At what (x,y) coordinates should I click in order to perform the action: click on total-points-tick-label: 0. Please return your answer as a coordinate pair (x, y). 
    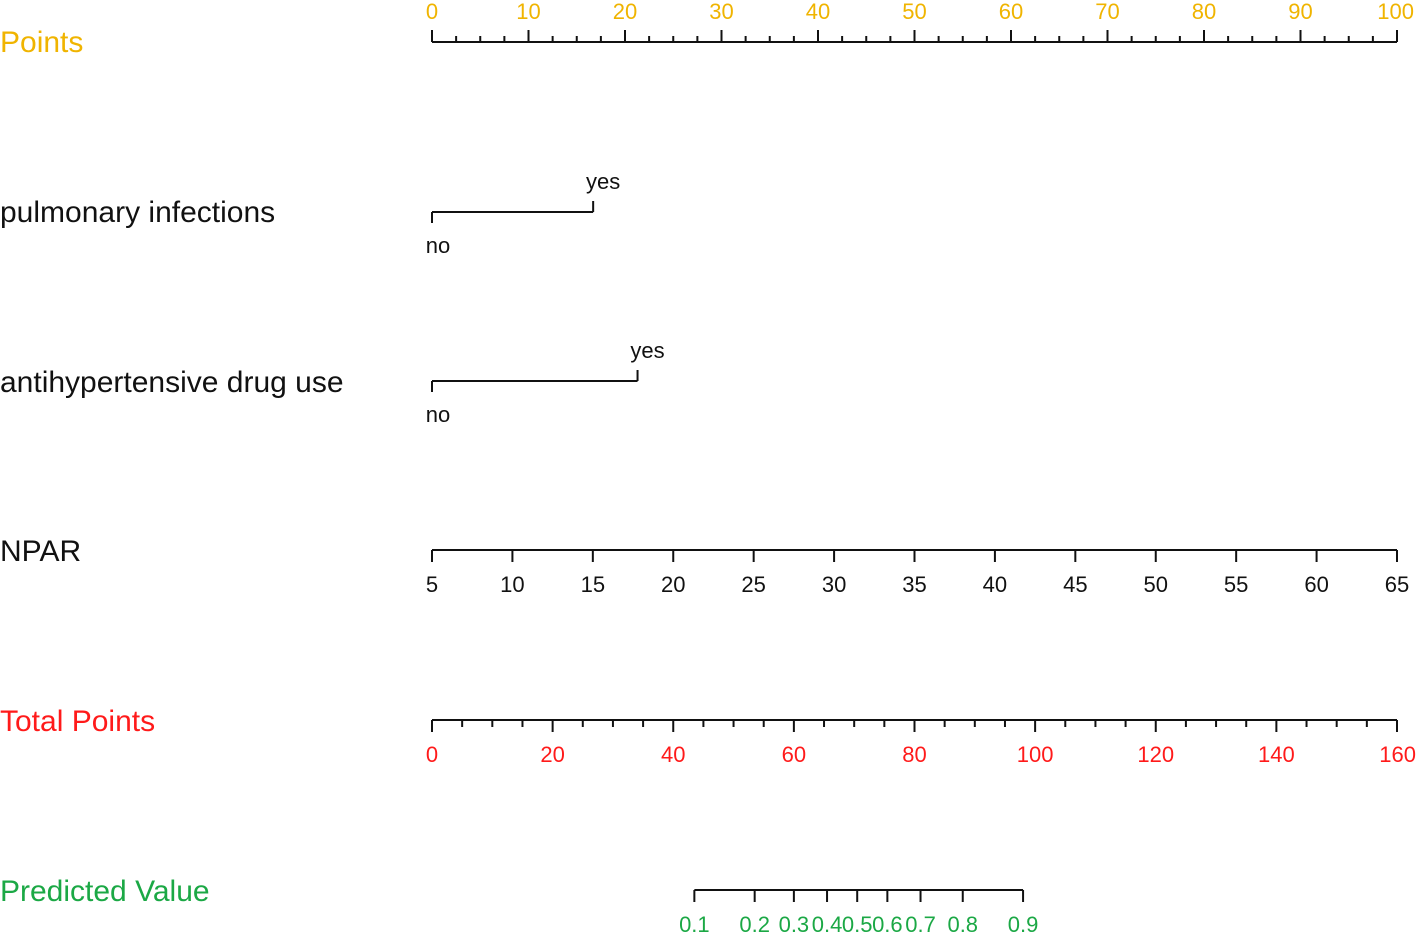
    Looking at the image, I should click on (432, 754).